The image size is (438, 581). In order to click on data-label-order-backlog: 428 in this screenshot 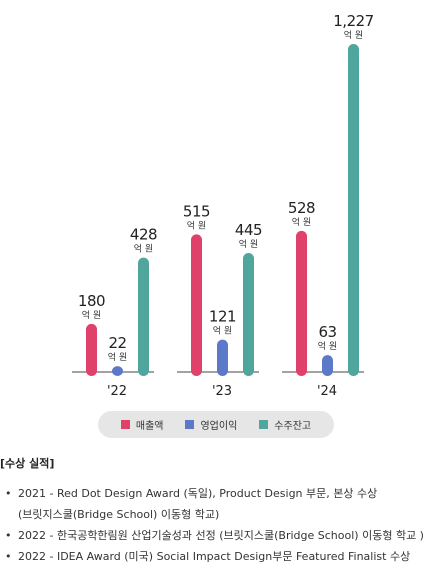, I will do `click(143, 235)`.